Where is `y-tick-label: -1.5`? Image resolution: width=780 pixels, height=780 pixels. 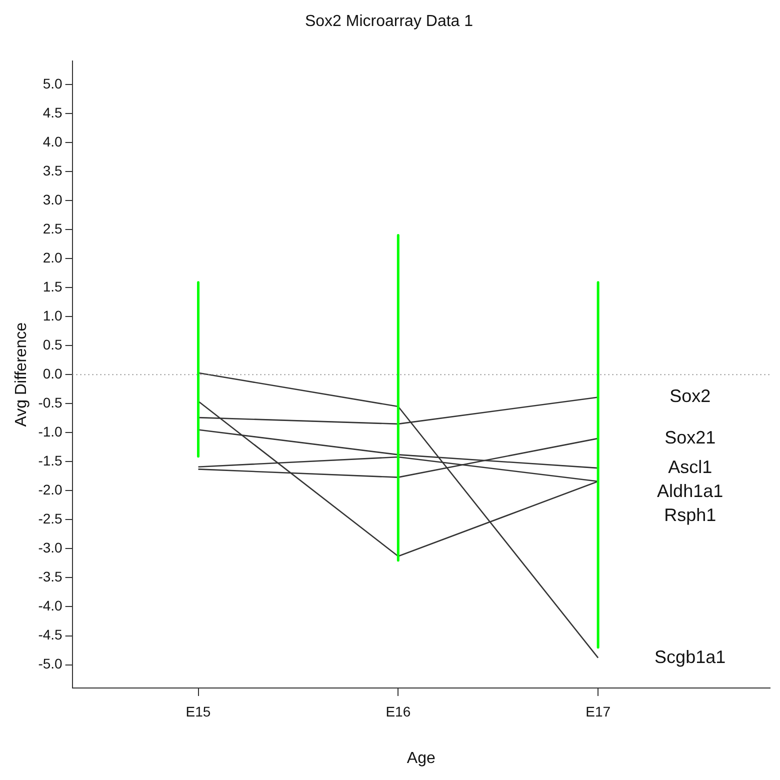
y-tick-label: -1.5 is located at coordinates (50, 460).